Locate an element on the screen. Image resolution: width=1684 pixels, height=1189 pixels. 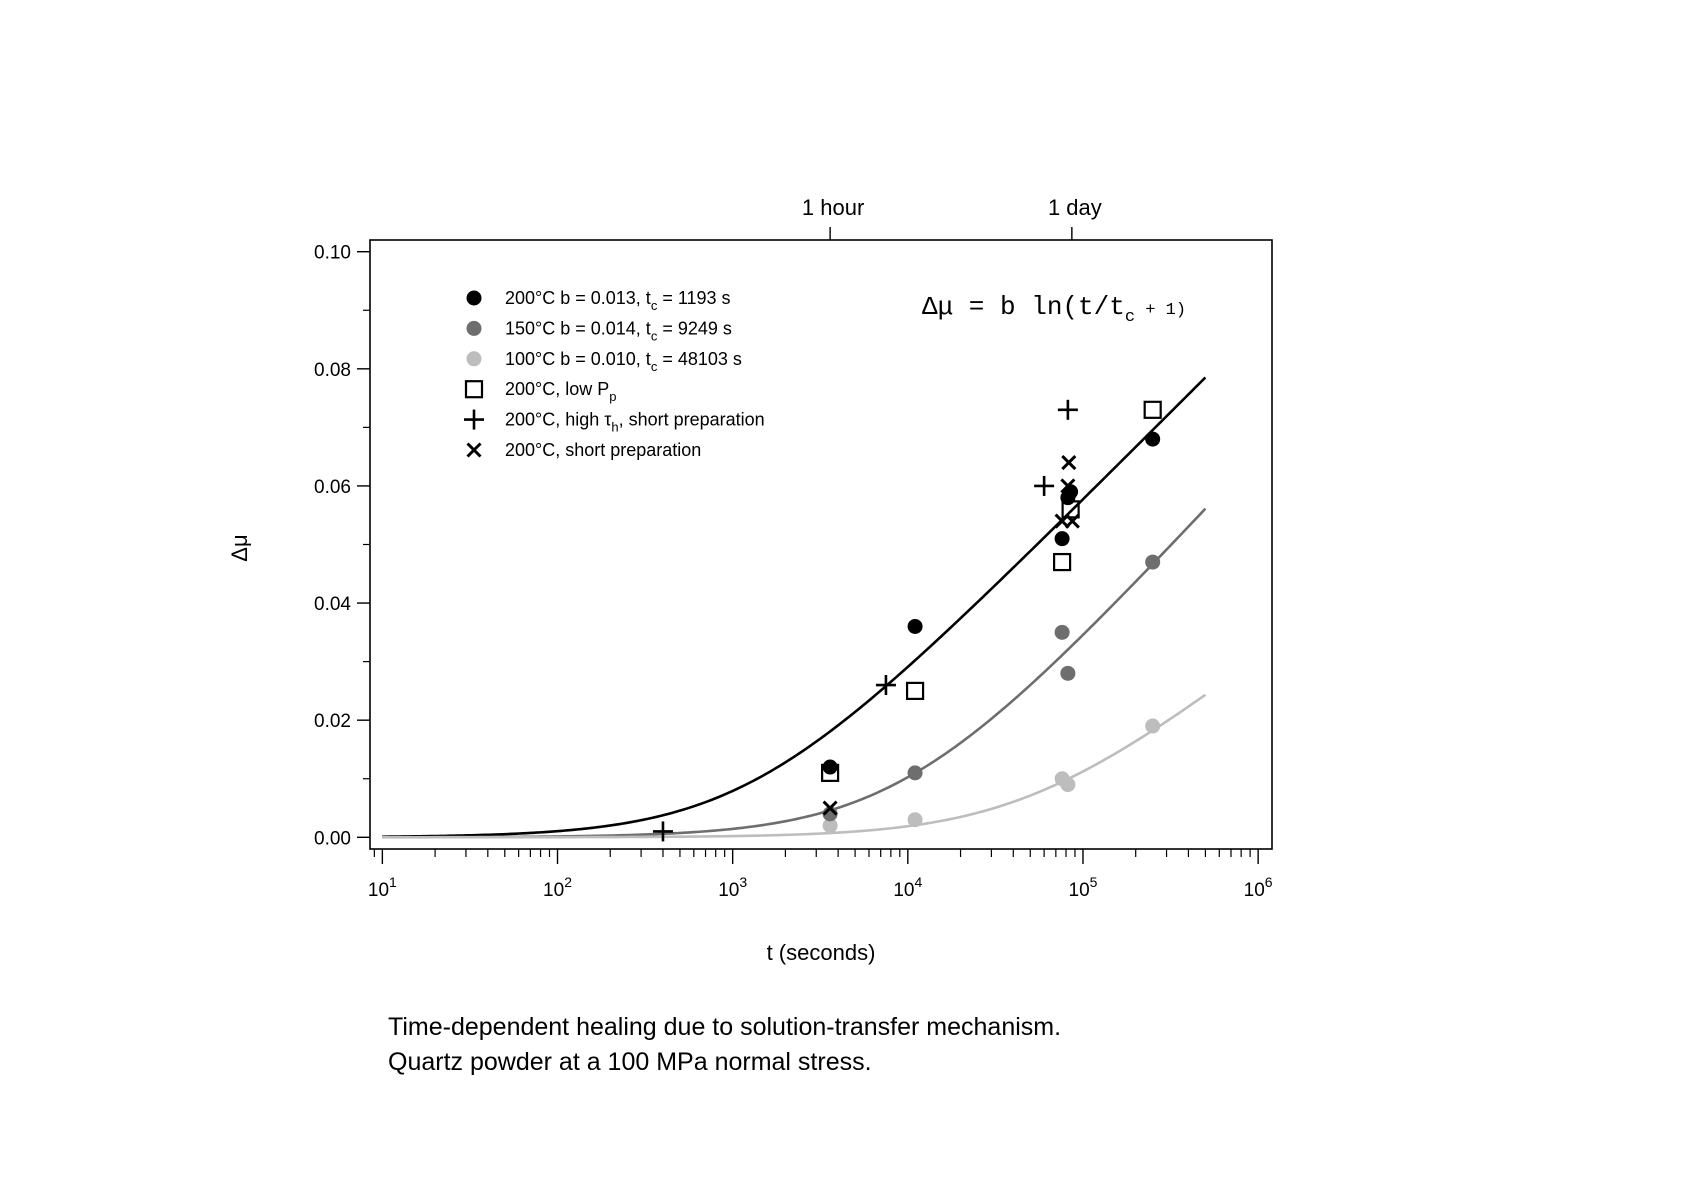
x-tick-label: 10⁴ is located at coordinates (907, 887).